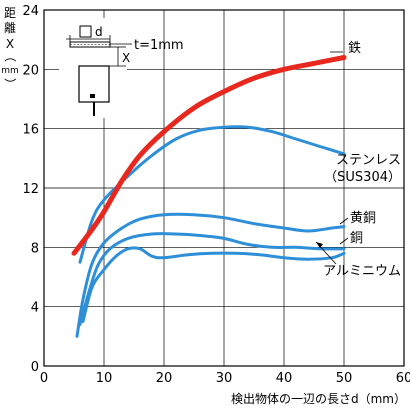 This screenshot has height=411, width=410. What do you see at coordinates (90, 44) in the screenshot?
I see `target-plate-icon` at bounding box center [90, 44].